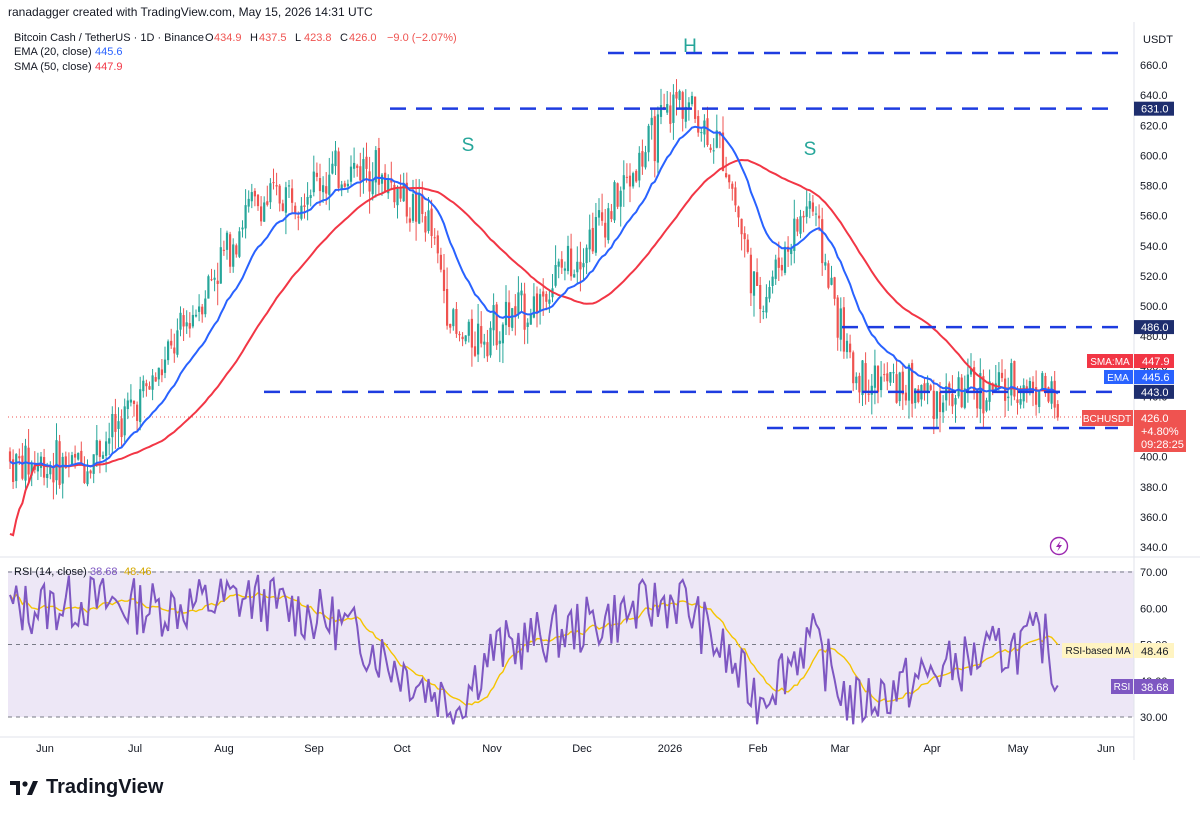 This screenshot has width=1200, height=814. Describe the element at coordinates (1154, 548) in the screenshot. I see `price-tick-label: 340.0` at that location.